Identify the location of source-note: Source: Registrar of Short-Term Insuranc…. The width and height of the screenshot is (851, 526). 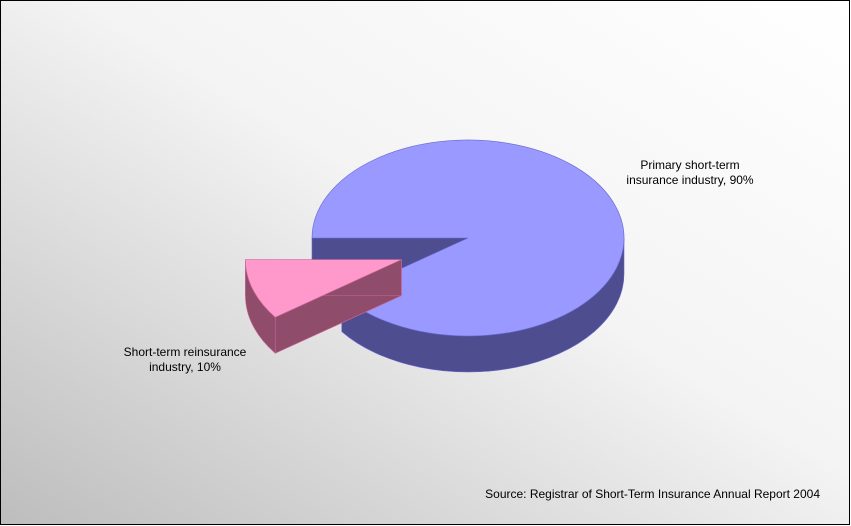
(652, 494).